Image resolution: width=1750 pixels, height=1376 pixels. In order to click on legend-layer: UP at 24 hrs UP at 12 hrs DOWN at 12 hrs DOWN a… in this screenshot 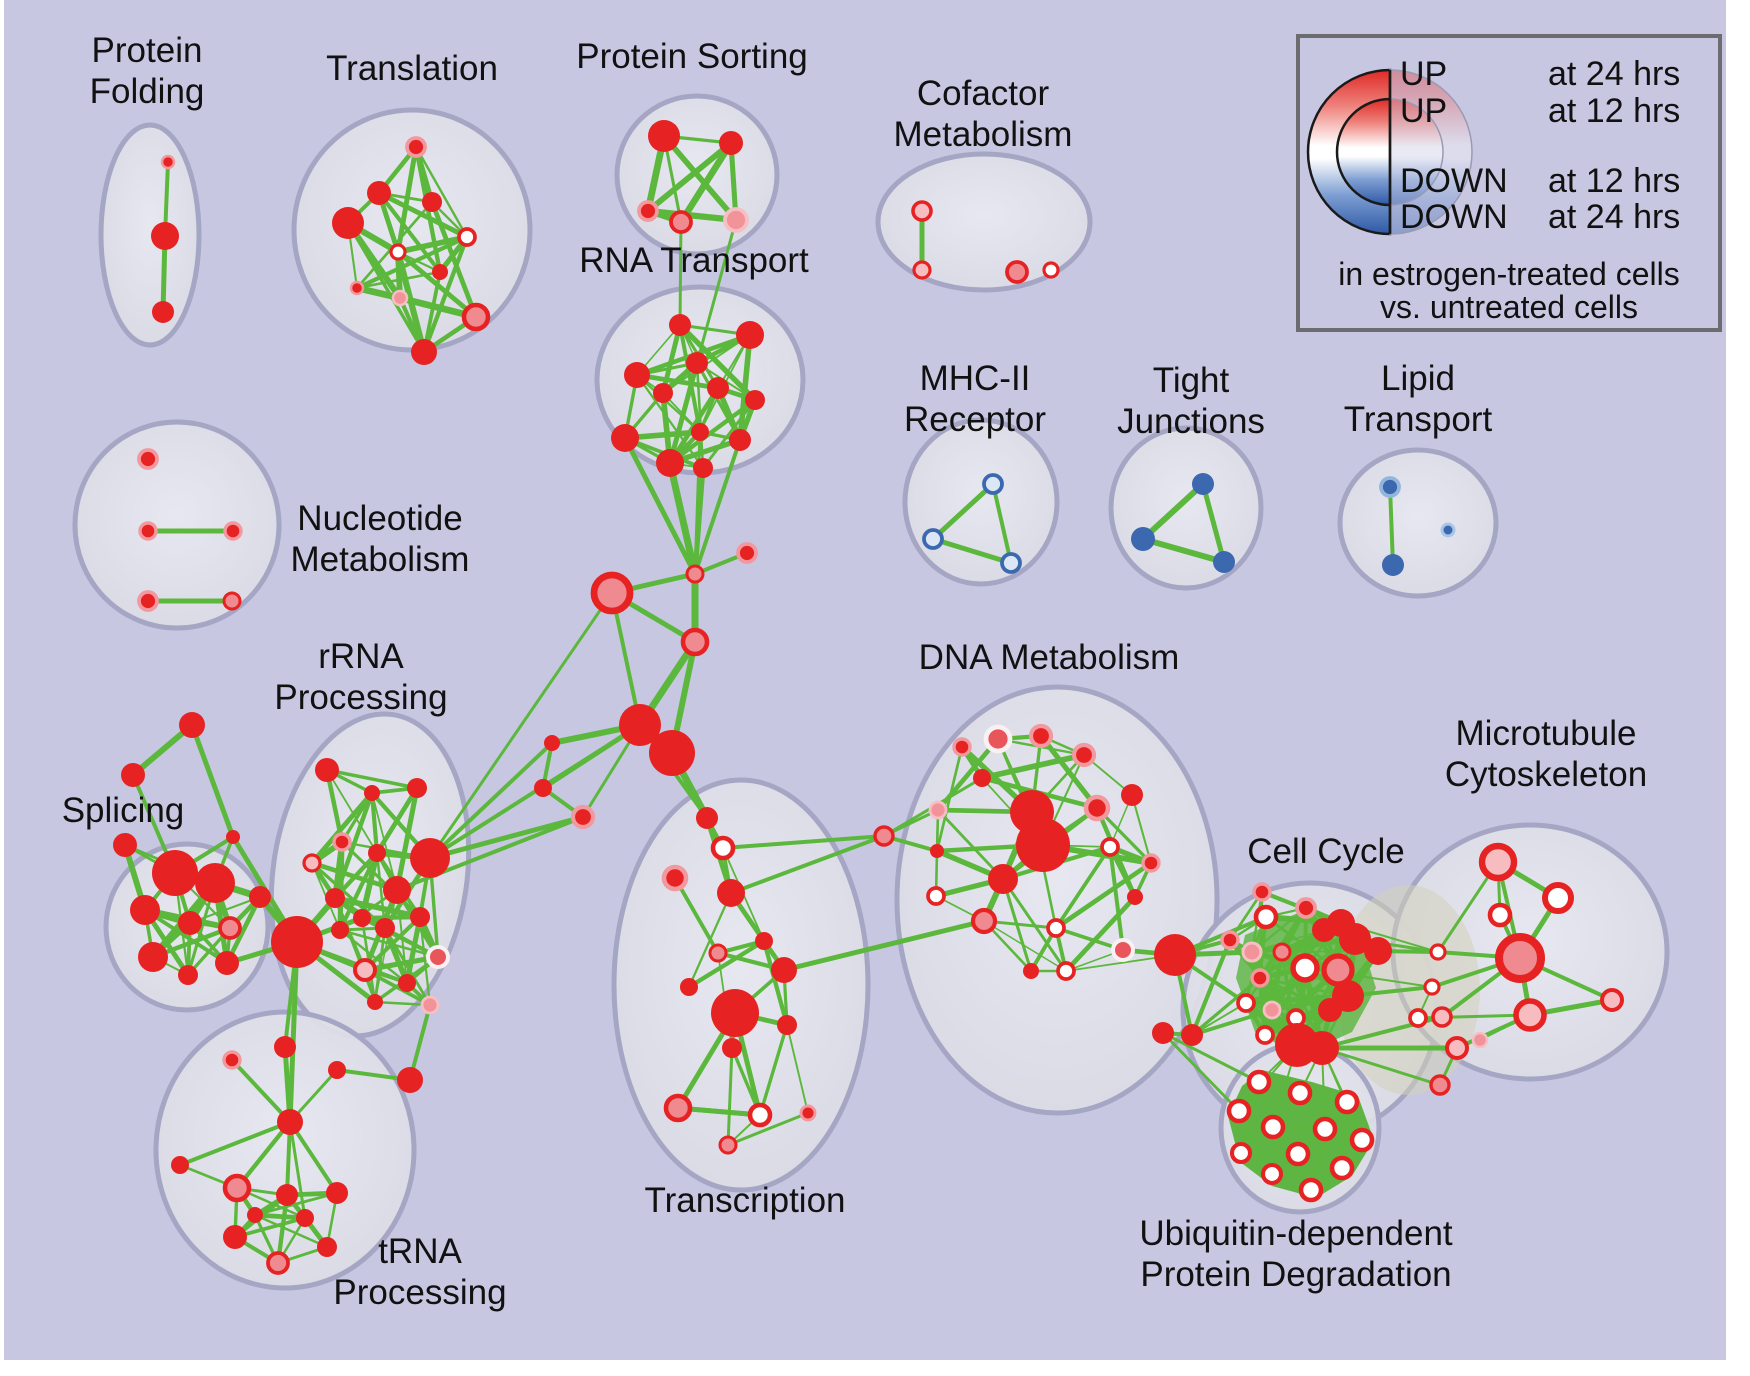, I will do `click(1509, 183)`.